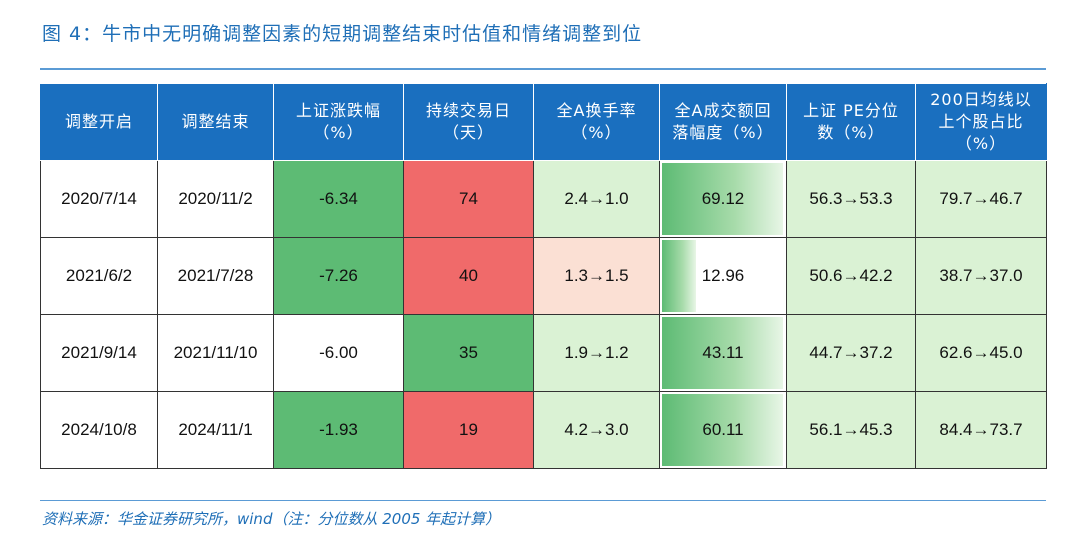  What do you see at coordinates (851, 430) in the screenshot?
I see `cell-pe-pct: 56.1→45.3` at bounding box center [851, 430].